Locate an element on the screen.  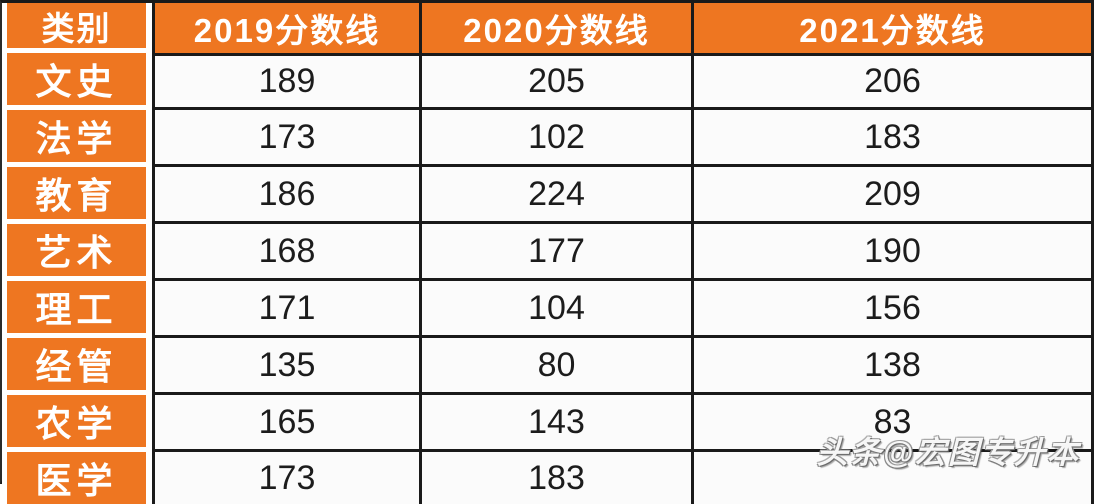
score-cell: 168 is located at coordinates (287, 252).